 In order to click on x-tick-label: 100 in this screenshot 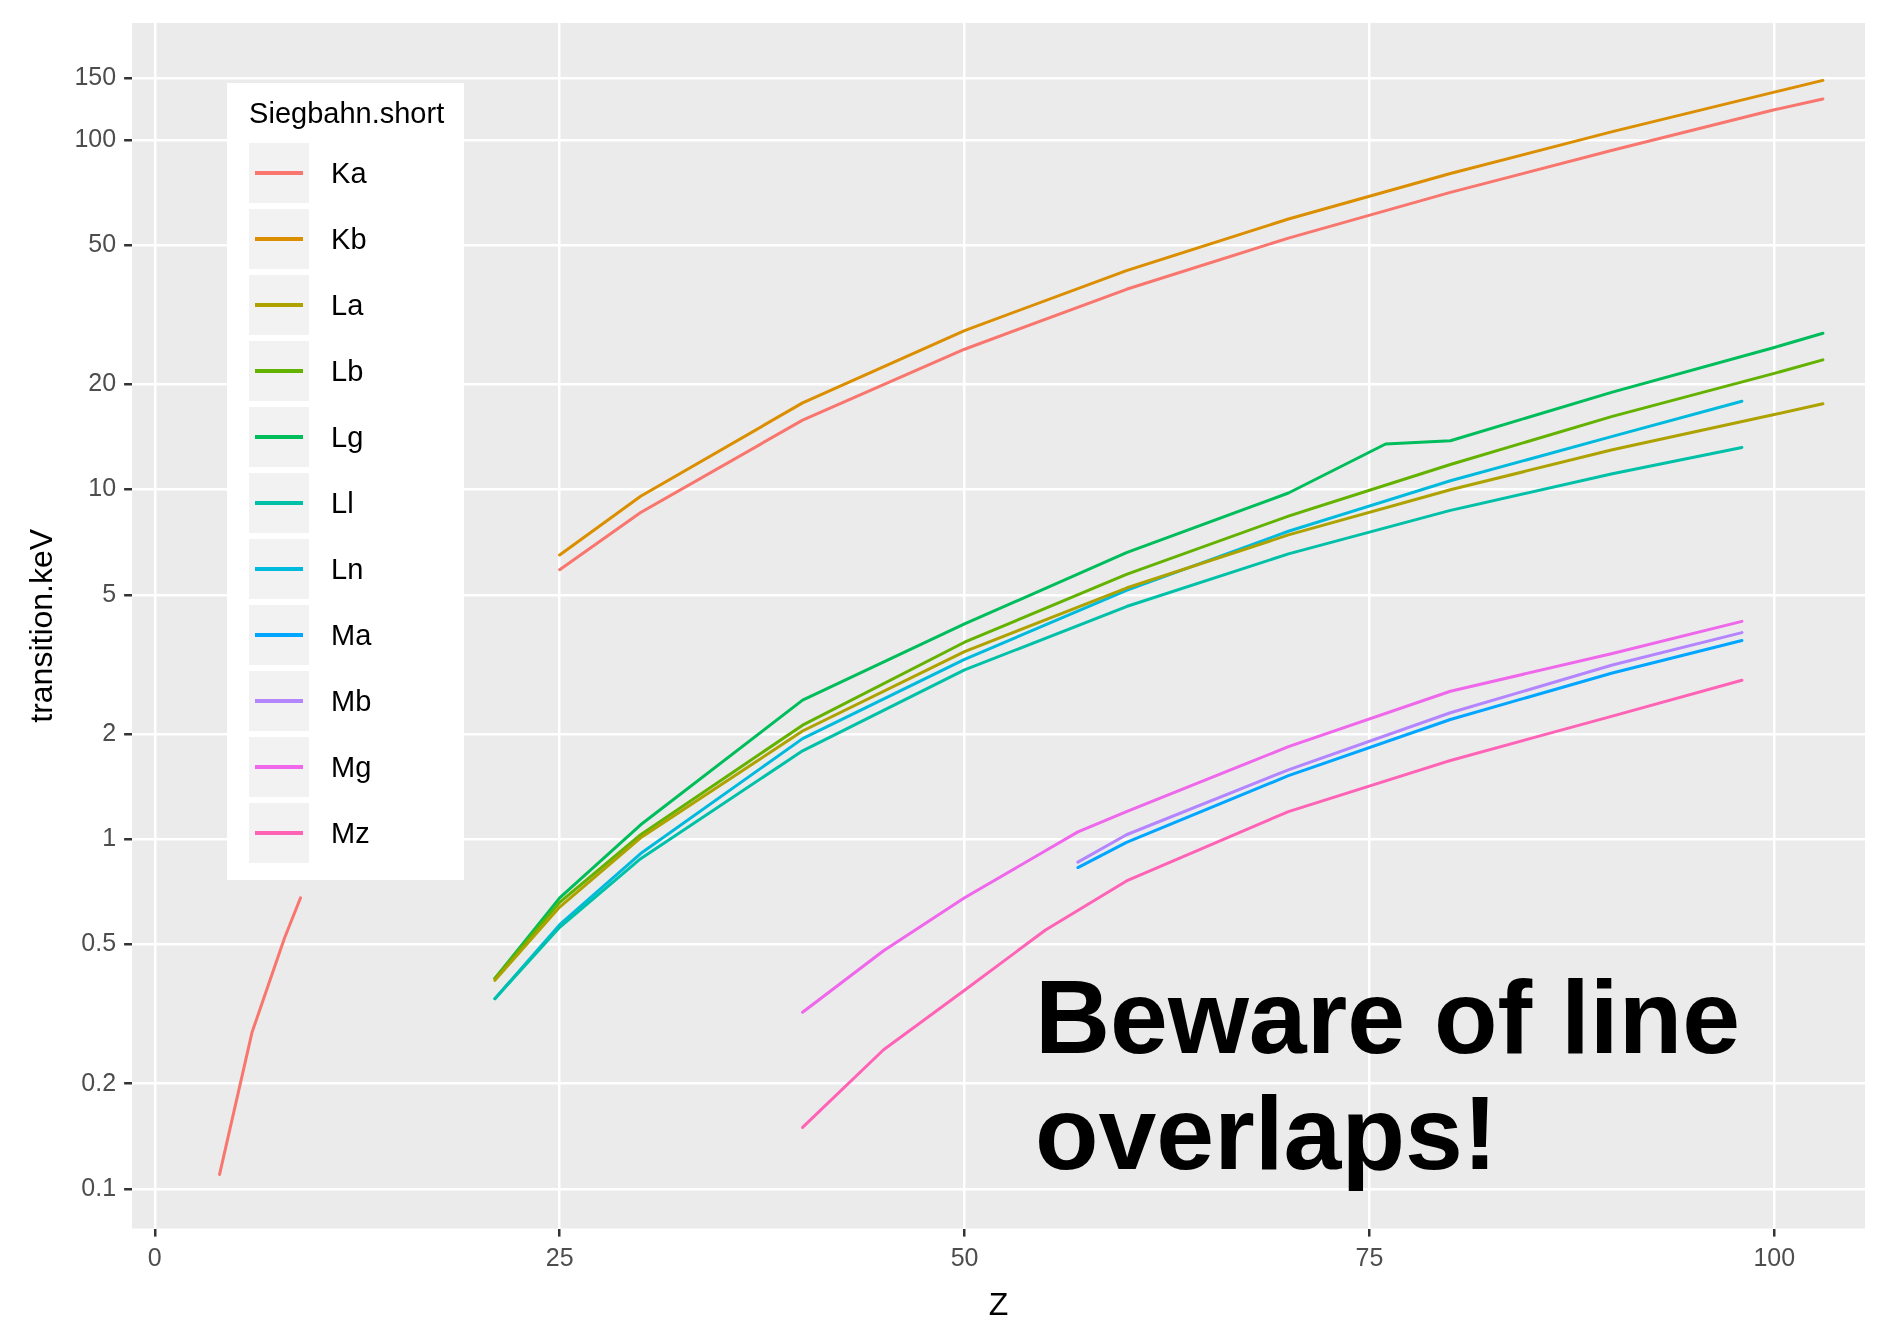, I will do `click(1774, 1257)`.